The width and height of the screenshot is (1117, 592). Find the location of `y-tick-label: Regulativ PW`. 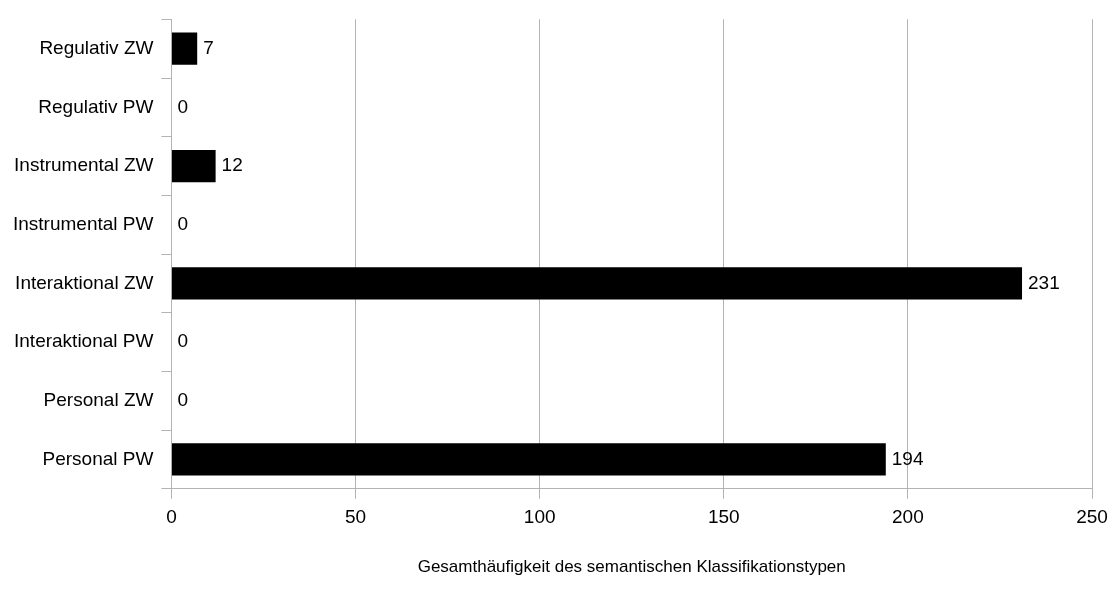

y-tick-label: Regulativ PW is located at coordinates (96, 106).